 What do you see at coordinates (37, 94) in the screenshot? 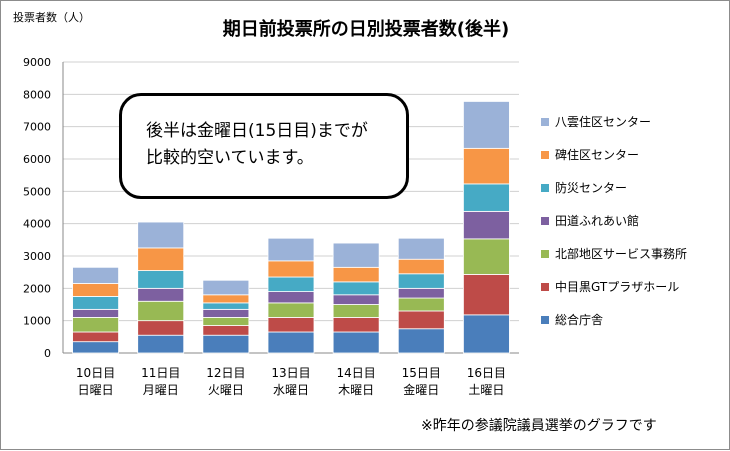
I see `y-tick-label: 8000` at bounding box center [37, 94].